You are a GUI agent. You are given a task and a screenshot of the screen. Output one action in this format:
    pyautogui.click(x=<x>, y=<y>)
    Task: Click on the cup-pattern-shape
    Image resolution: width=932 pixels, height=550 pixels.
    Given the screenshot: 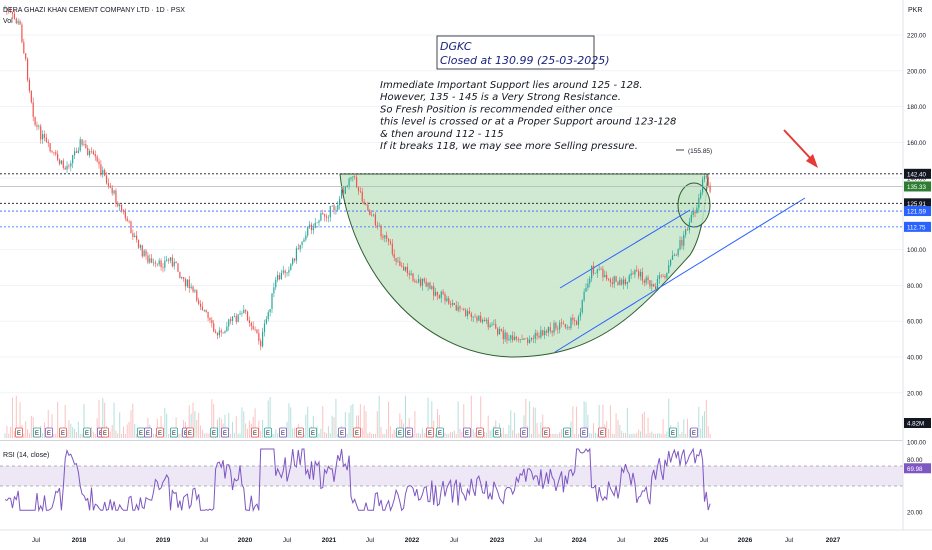 What is the action you would take?
    pyautogui.click(x=524, y=265)
    